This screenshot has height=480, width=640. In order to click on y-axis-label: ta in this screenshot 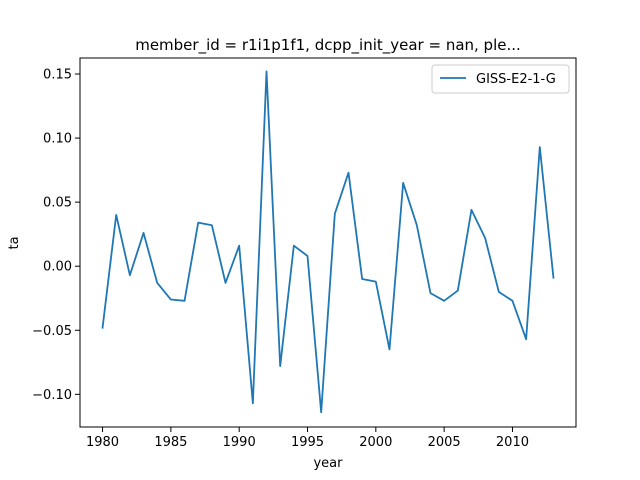, I will do `click(14, 242)`.